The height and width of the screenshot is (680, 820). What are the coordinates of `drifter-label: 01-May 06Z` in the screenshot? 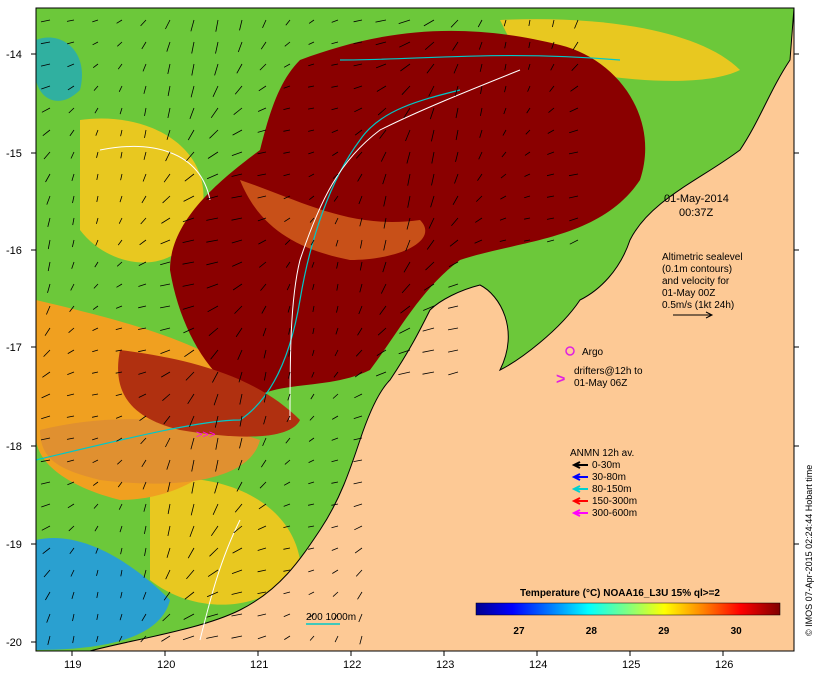 It's located at (600, 383).